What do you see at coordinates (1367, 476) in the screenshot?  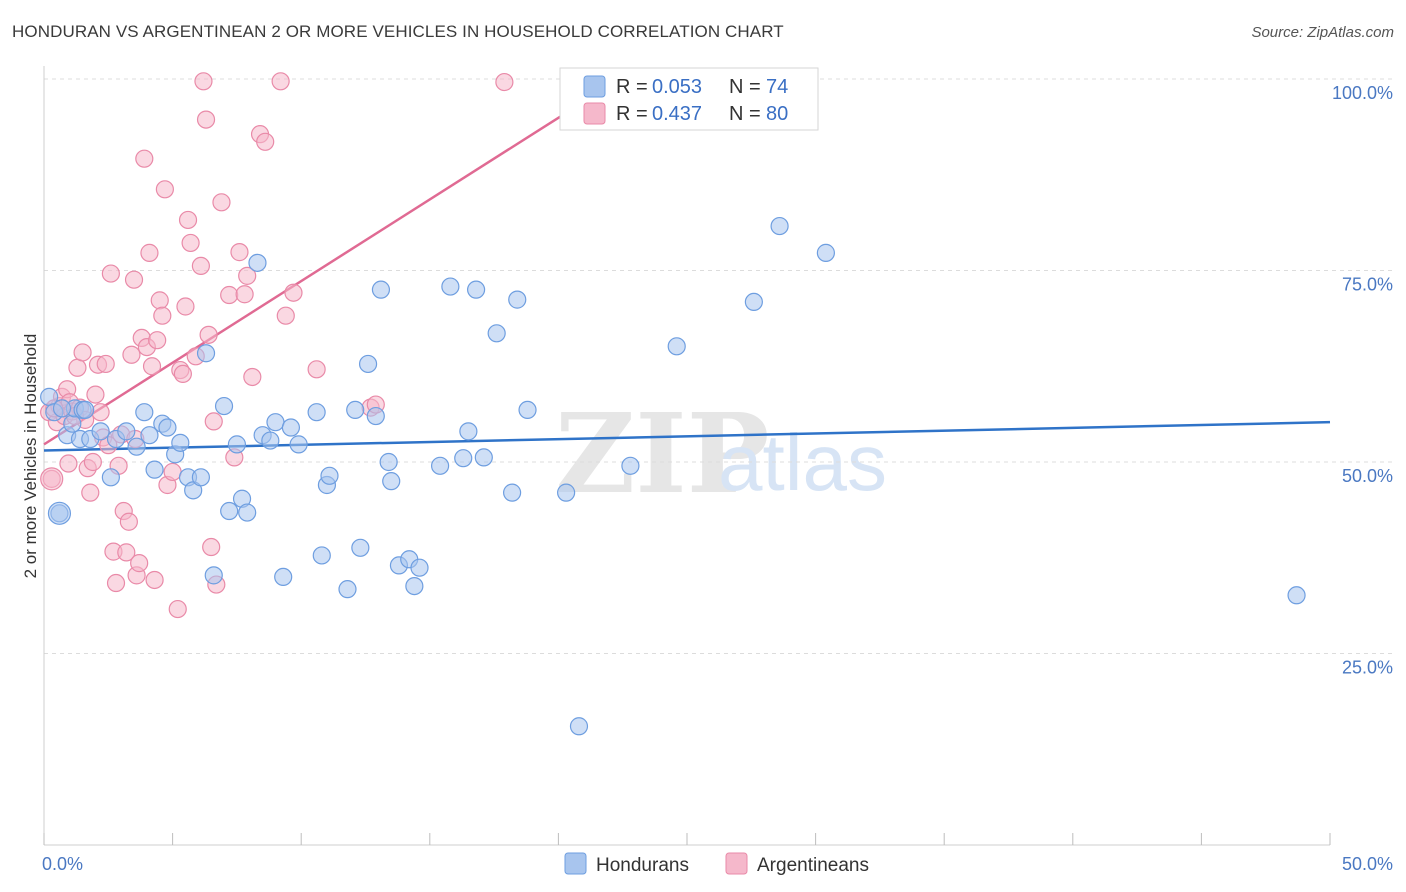 I see `y-tick-label-50: 50.0%` at bounding box center [1367, 476].